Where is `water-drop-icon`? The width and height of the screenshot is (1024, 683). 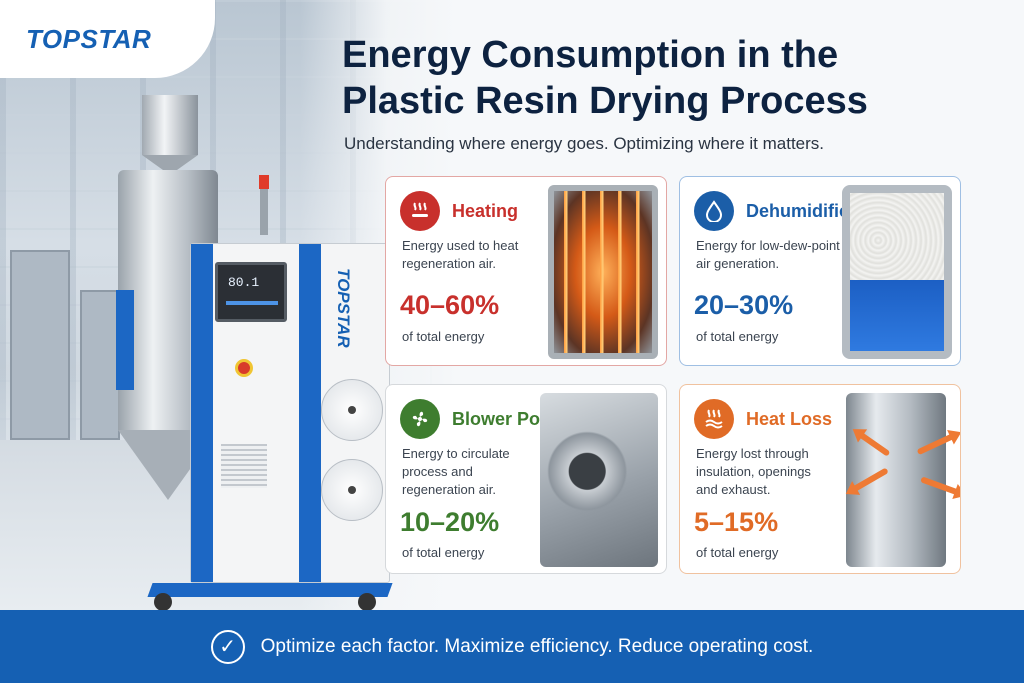
water-drop-icon is located at coordinates (714, 211).